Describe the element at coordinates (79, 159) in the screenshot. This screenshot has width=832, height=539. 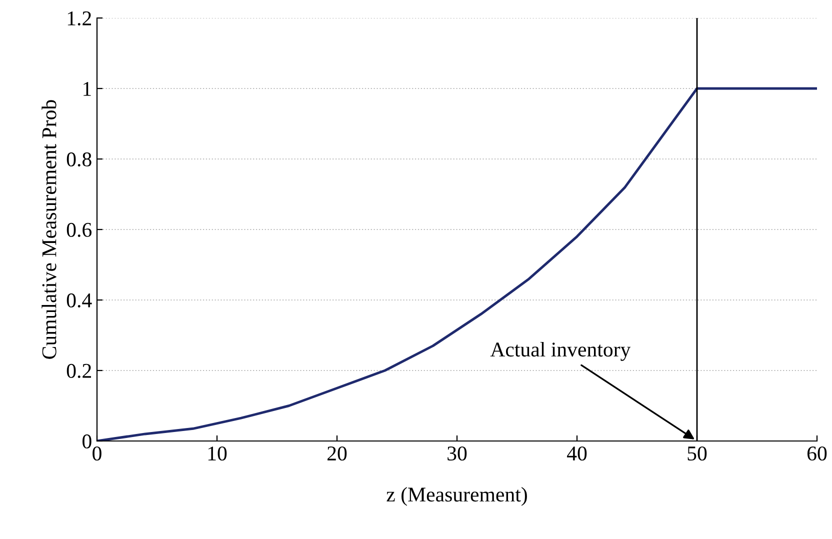
I see `y-tick-label: 0.8` at that location.